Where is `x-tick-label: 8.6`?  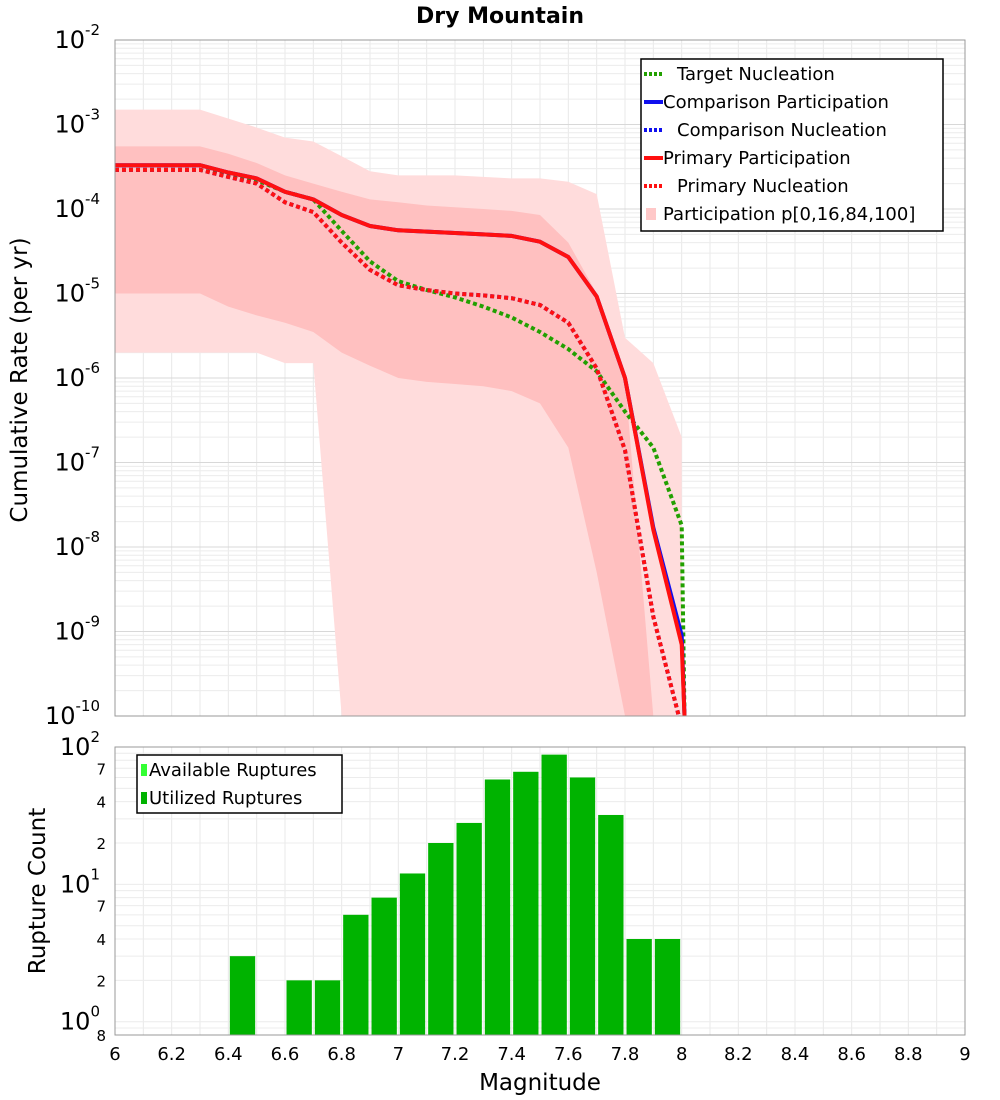 x-tick-label: 8.6 is located at coordinates (851, 1054).